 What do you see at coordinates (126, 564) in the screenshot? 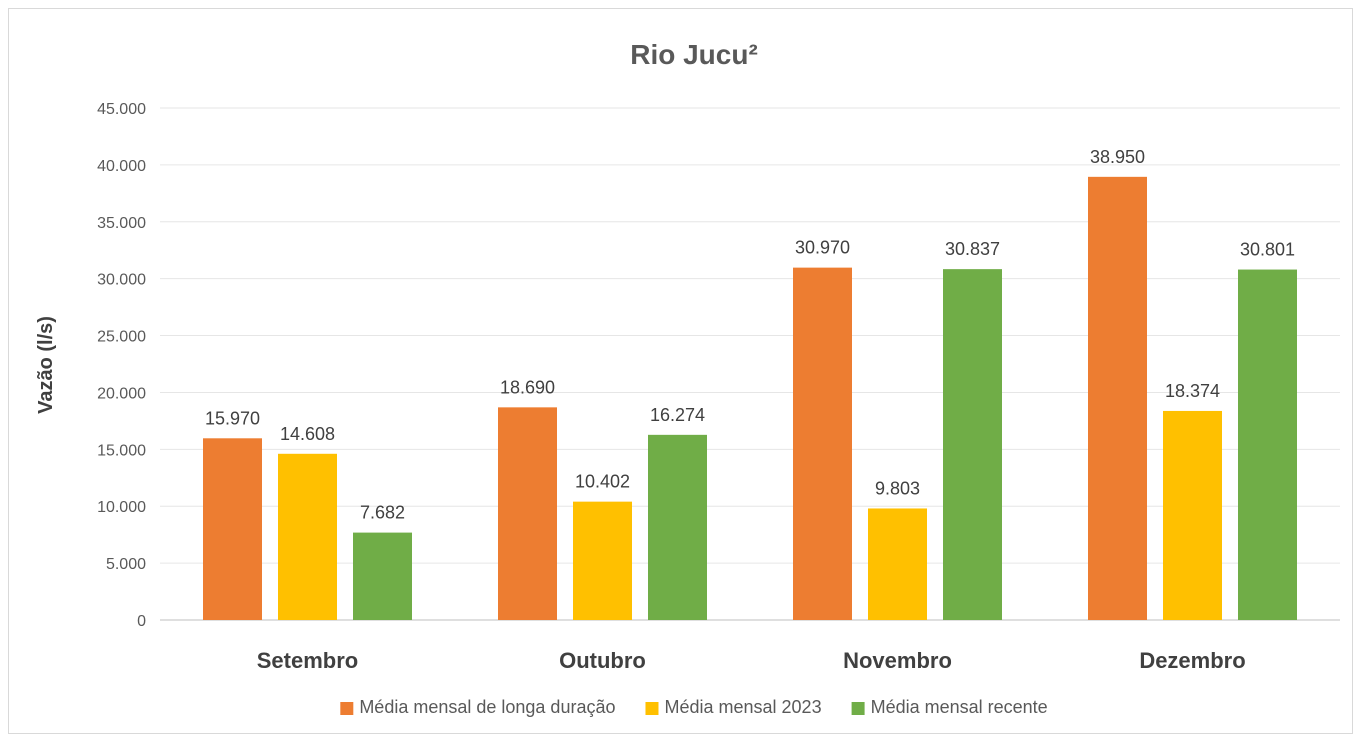
I see `y-tick-label: 5.000` at bounding box center [126, 564].